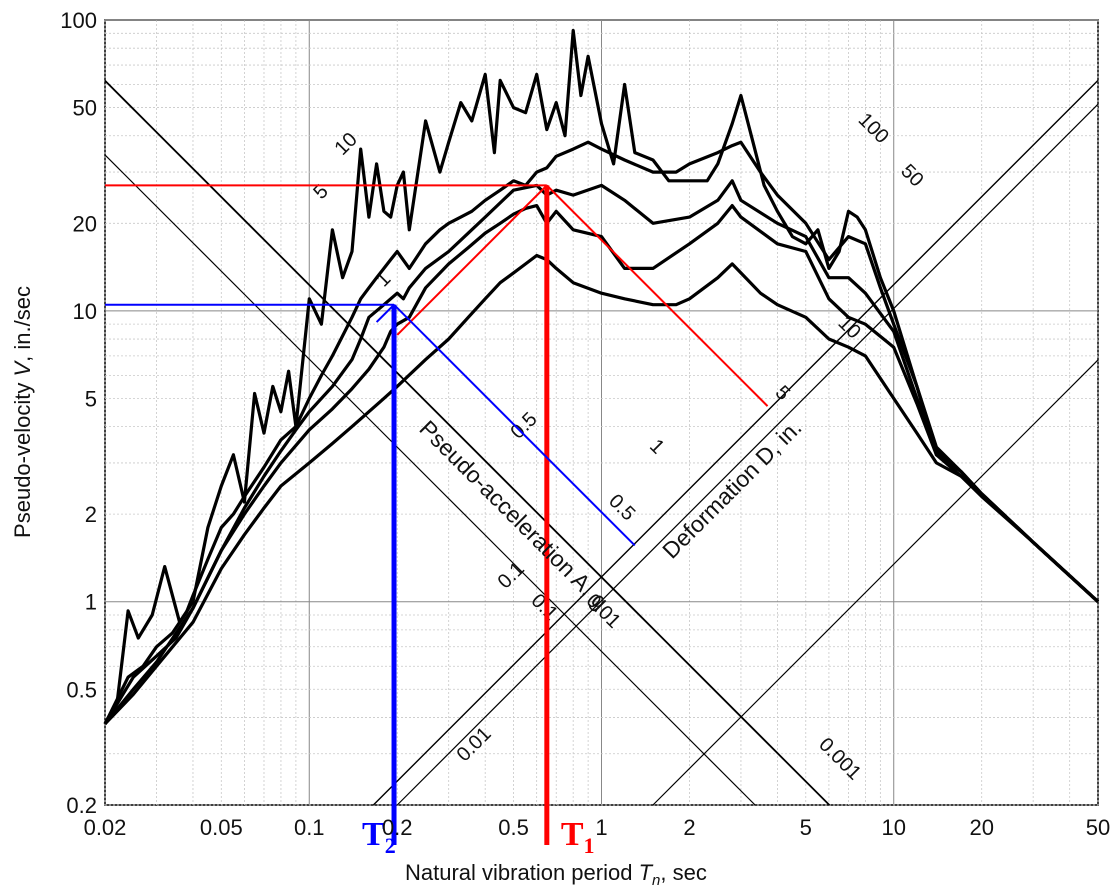 The width and height of the screenshot is (1120, 892). What do you see at coordinates (390, 845) in the screenshot?
I see `marker-label-subscript: 2` at bounding box center [390, 845].